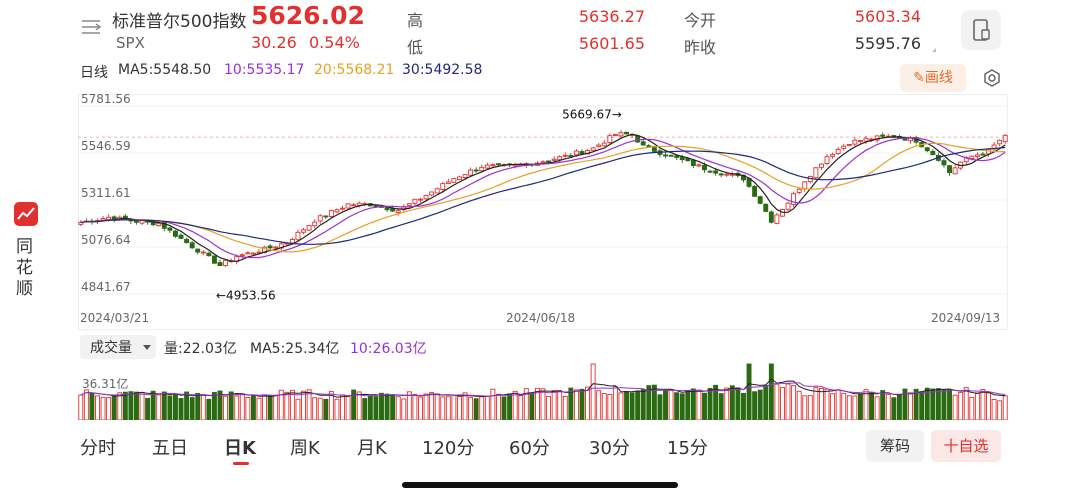 The width and height of the screenshot is (1080, 498). What do you see at coordinates (981, 30) in the screenshot?
I see `phone-button` at bounding box center [981, 30].